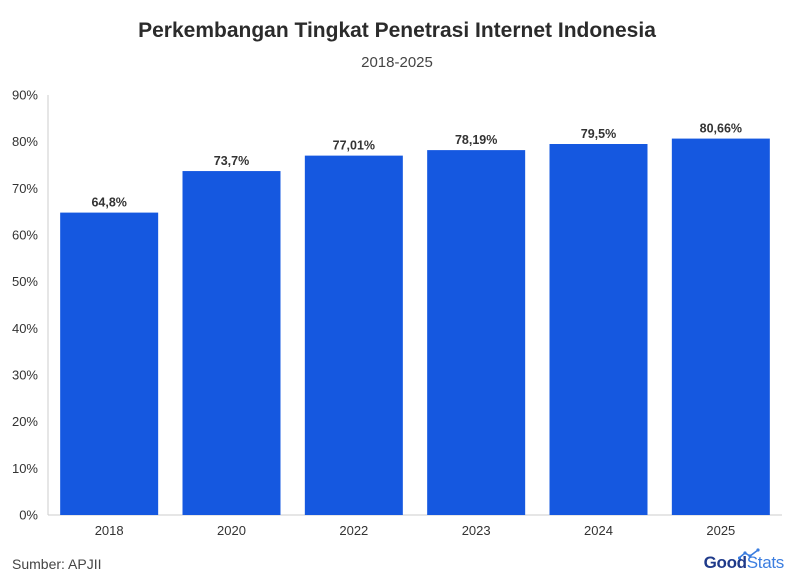 The image size is (794, 586). What do you see at coordinates (57, 564) in the screenshot?
I see `source-note: Sumber: APJII` at bounding box center [57, 564].